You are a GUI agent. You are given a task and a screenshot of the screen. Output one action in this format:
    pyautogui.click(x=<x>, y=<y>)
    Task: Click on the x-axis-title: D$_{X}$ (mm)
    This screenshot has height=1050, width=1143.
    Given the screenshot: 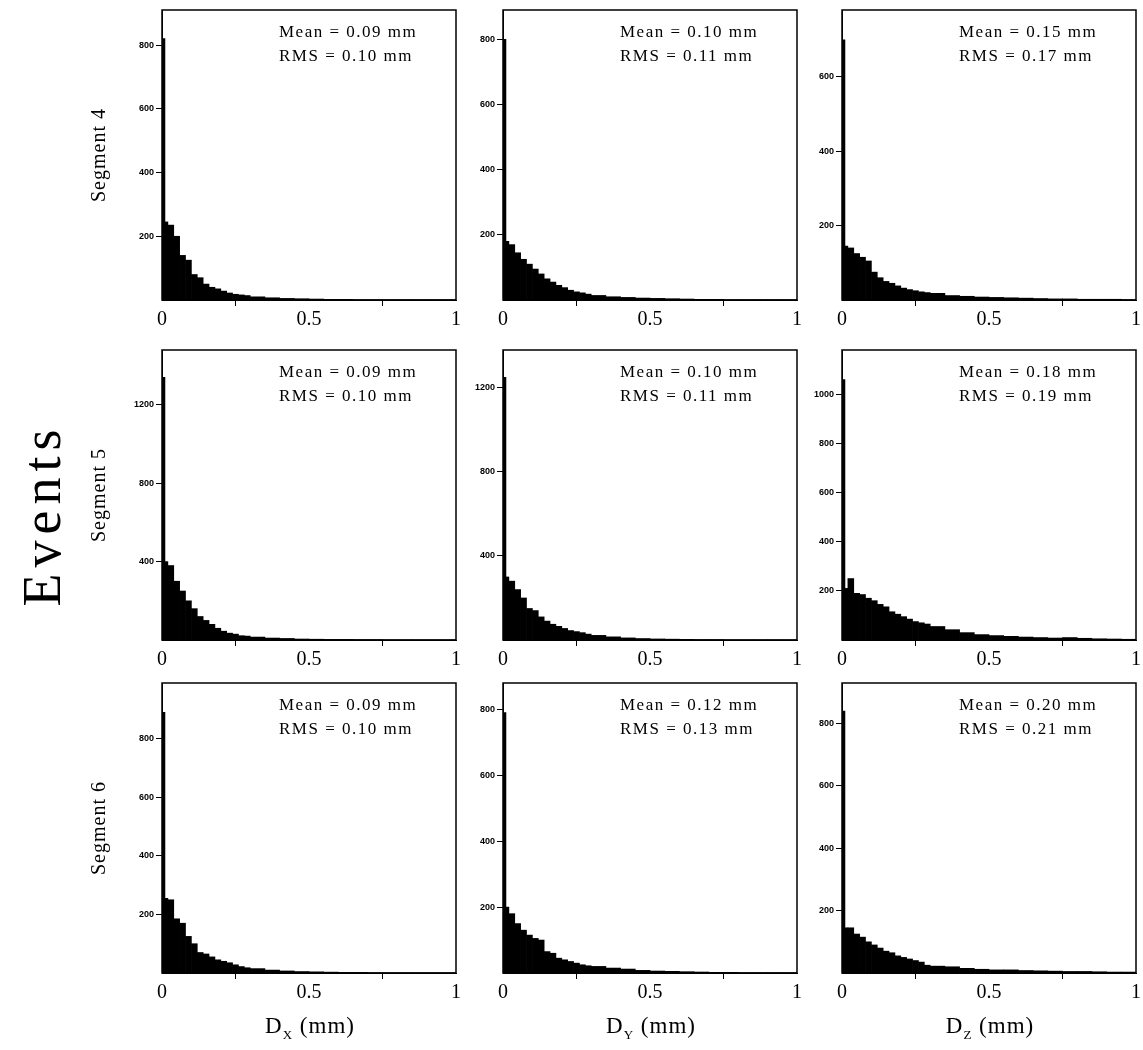 What is the action you would take?
    pyautogui.click(x=310, y=1028)
    